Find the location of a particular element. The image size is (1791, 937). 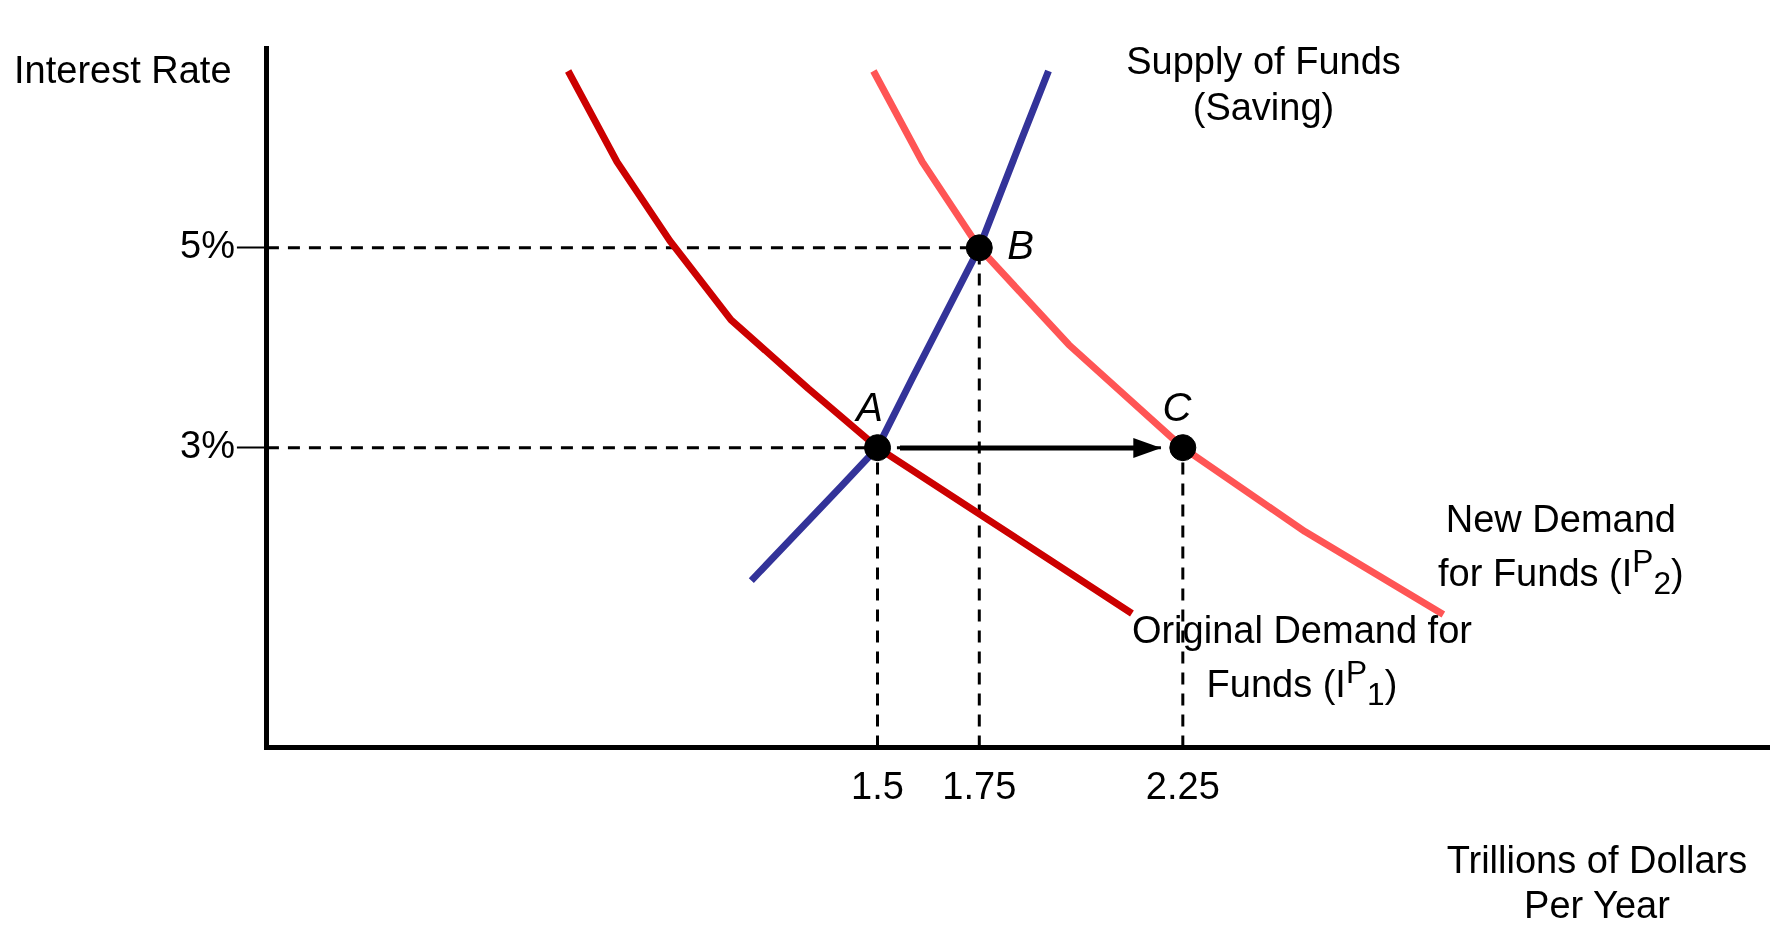

y-axis-title: Interest Rate is located at coordinates (123, 70).